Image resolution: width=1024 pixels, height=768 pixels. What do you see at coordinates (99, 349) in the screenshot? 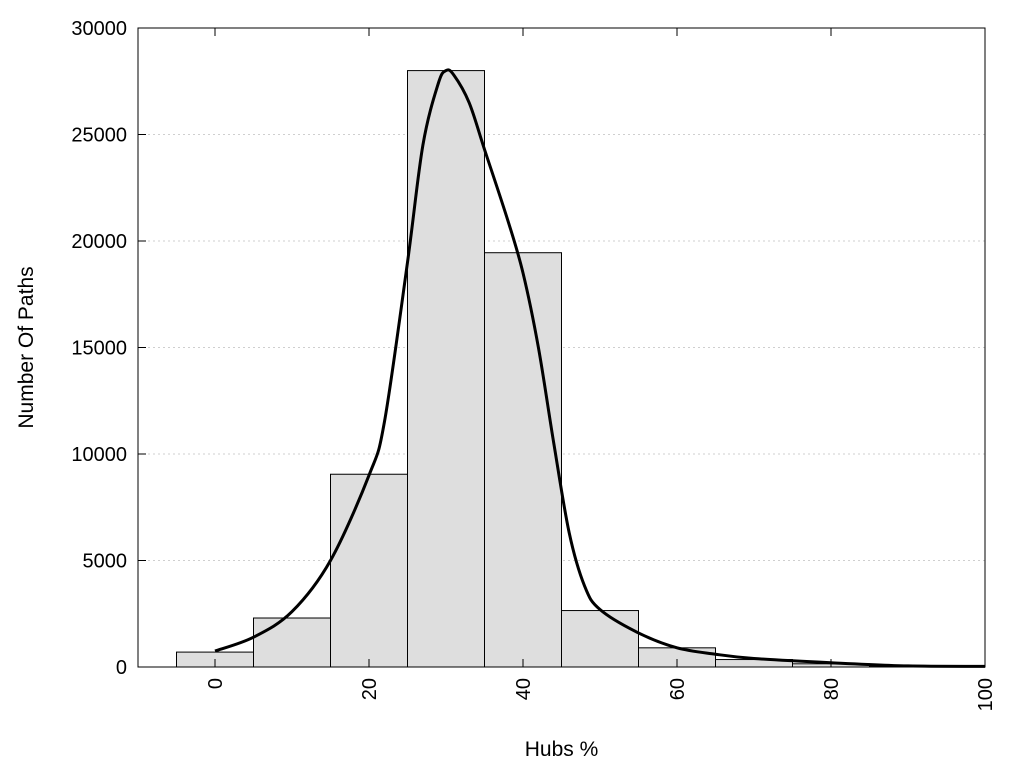
I see `y-tick-label: 15000` at bounding box center [99, 349].